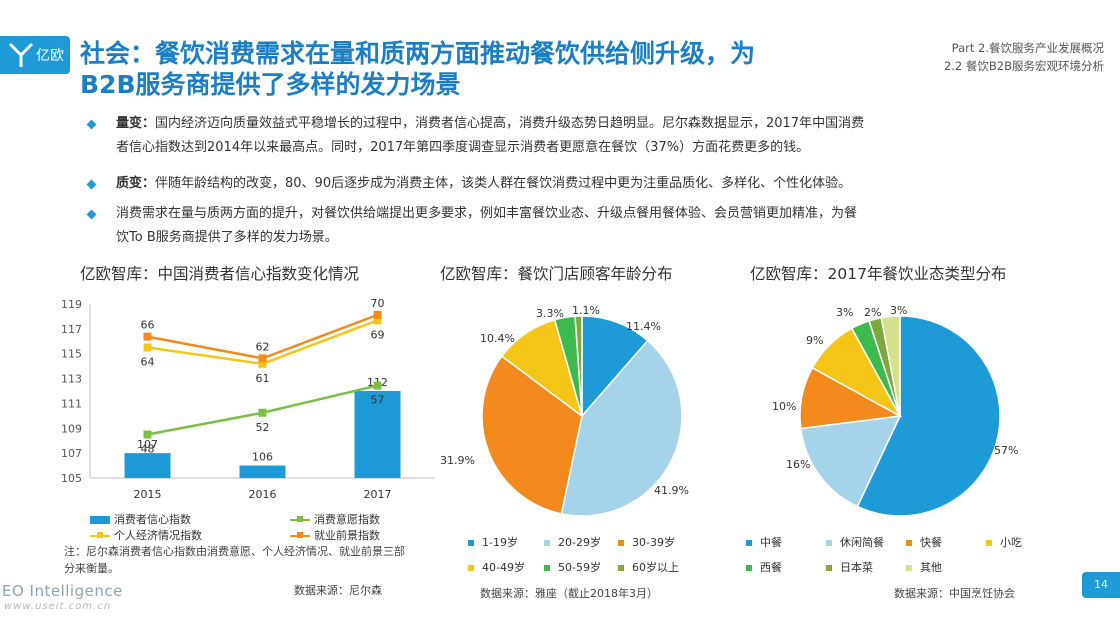  What do you see at coordinates (503, 567) in the screenshot?
I see `legend-label: 40-49岁` at bounding box center [503, 567].